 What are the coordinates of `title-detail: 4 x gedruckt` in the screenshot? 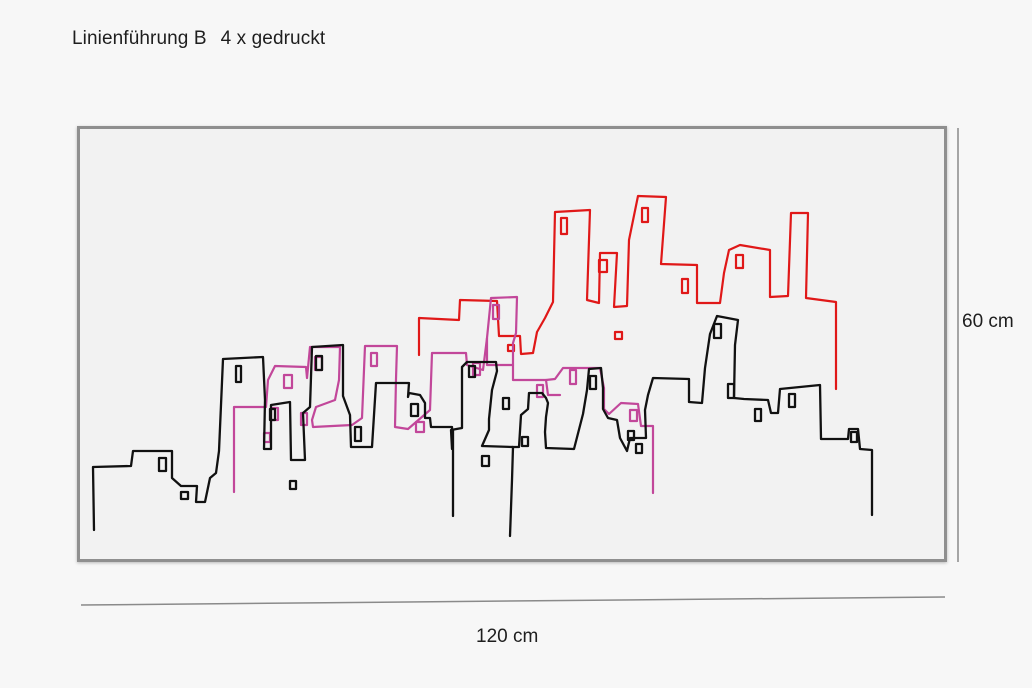 It's located at (273, 38).